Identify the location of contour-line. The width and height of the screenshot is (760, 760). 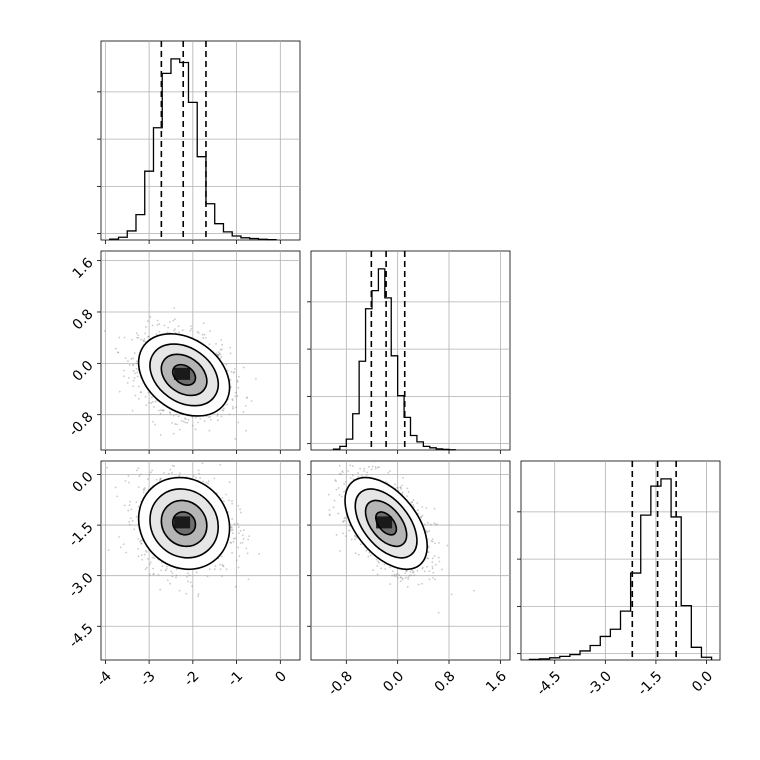
(184, 375).